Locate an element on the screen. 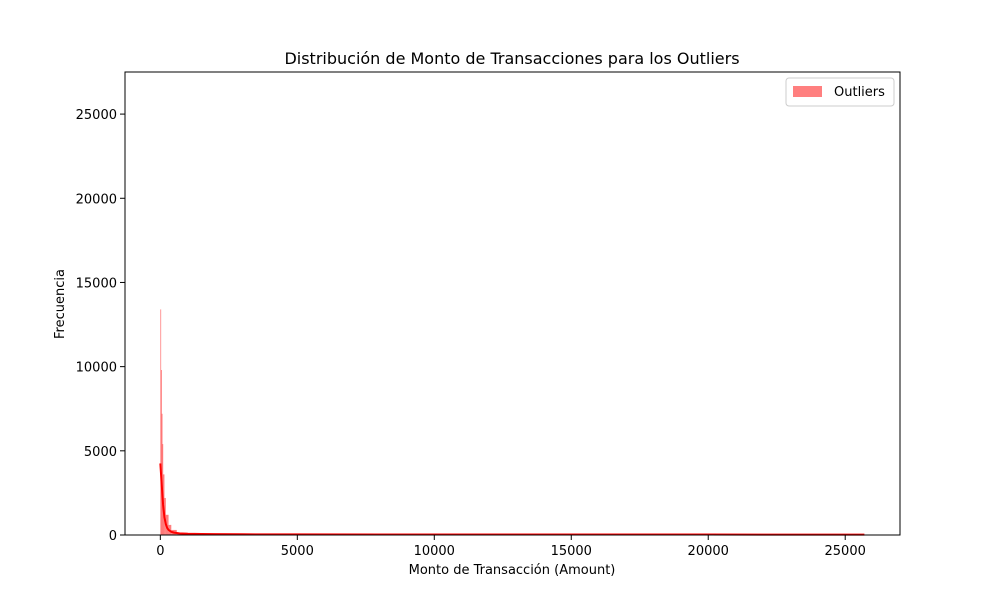  y-tick-label: 15000 is located at coordinates (96, 283).